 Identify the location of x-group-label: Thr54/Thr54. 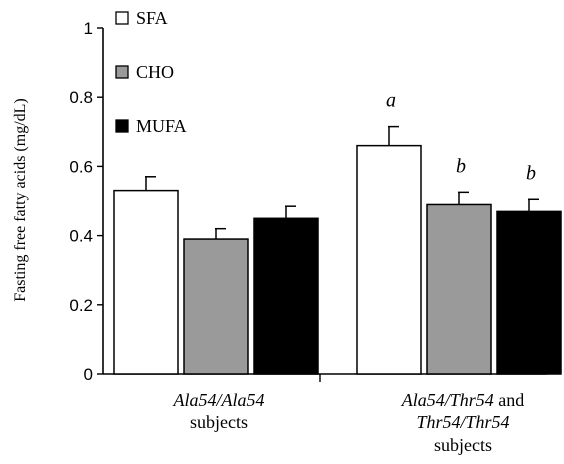
(462, 422).